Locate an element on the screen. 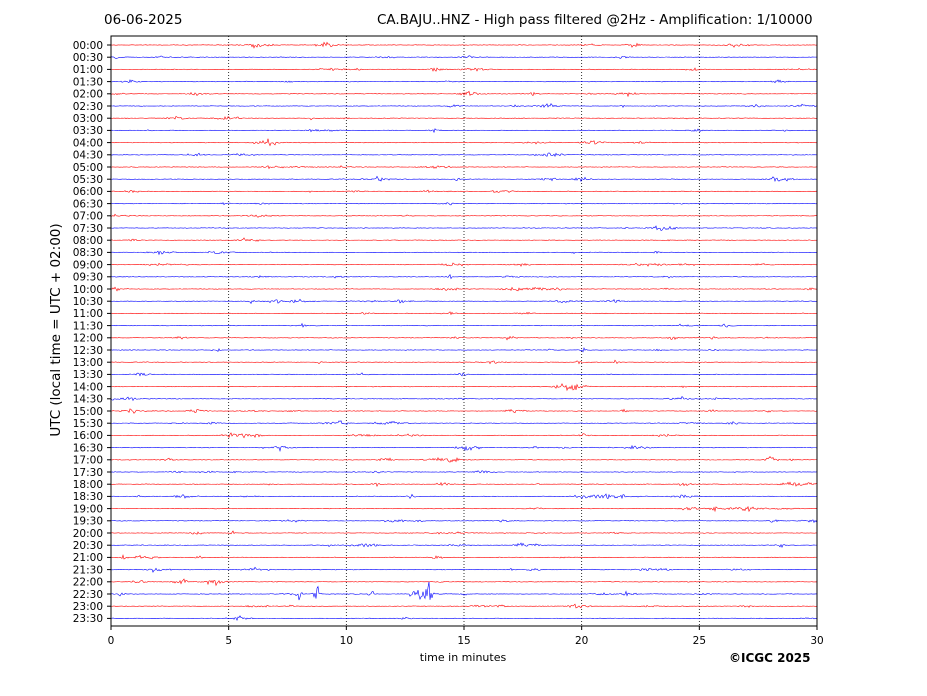  y-tick-label: 04:00 is located at coordinates (88, 143).